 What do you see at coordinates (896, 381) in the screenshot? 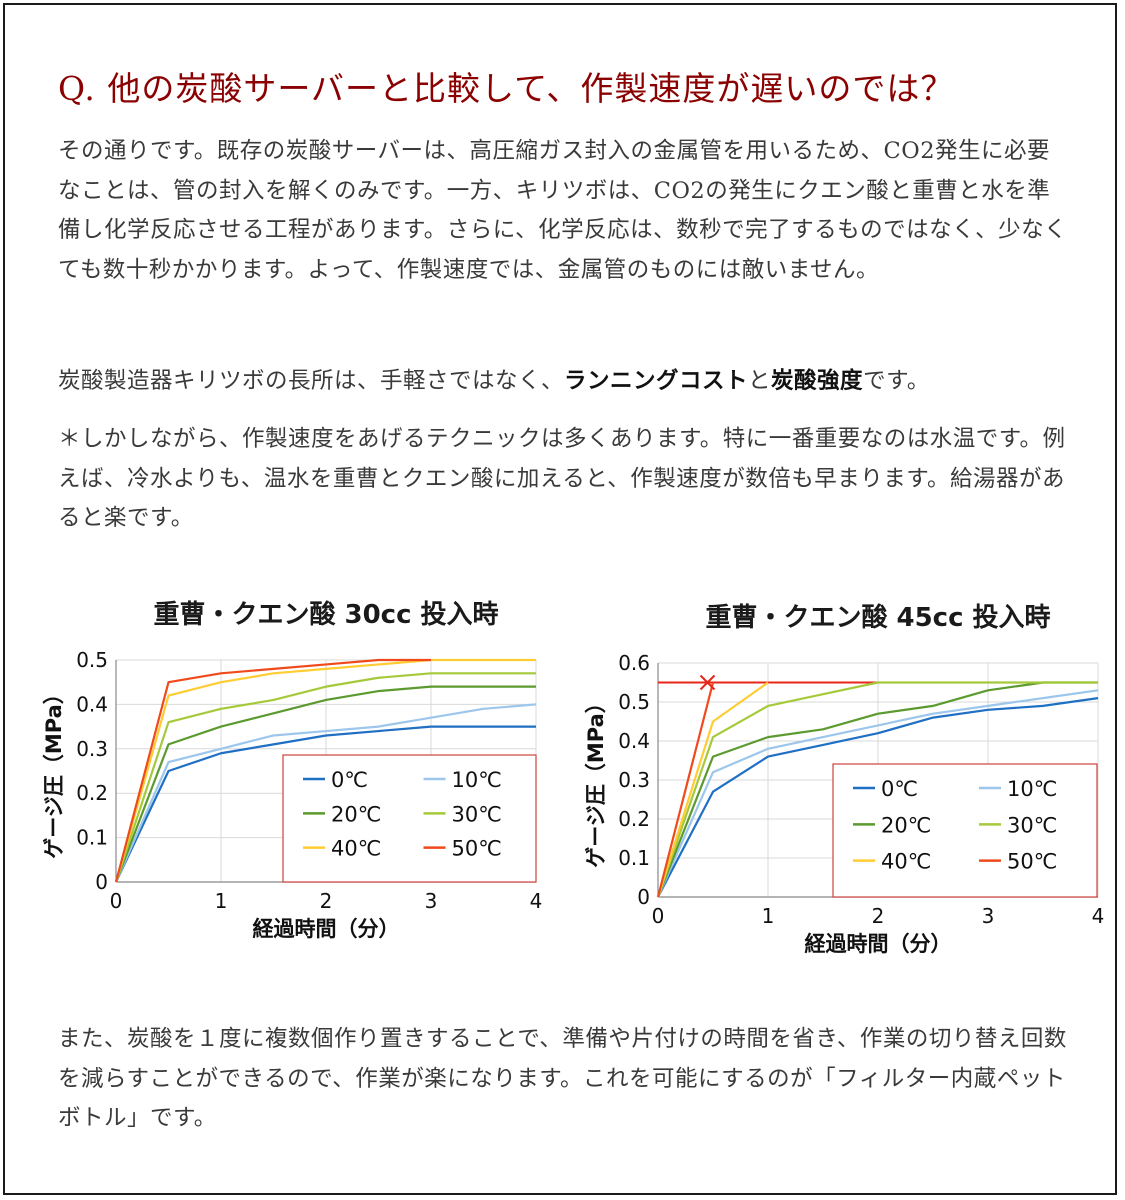
I see `advantages-text-end: です。` at bounding box center [896, 381].